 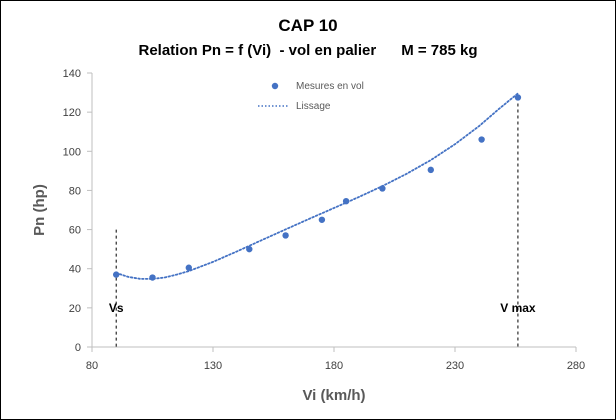 I want to click on chart-title: CAP 10, so click(x=307, y=25).